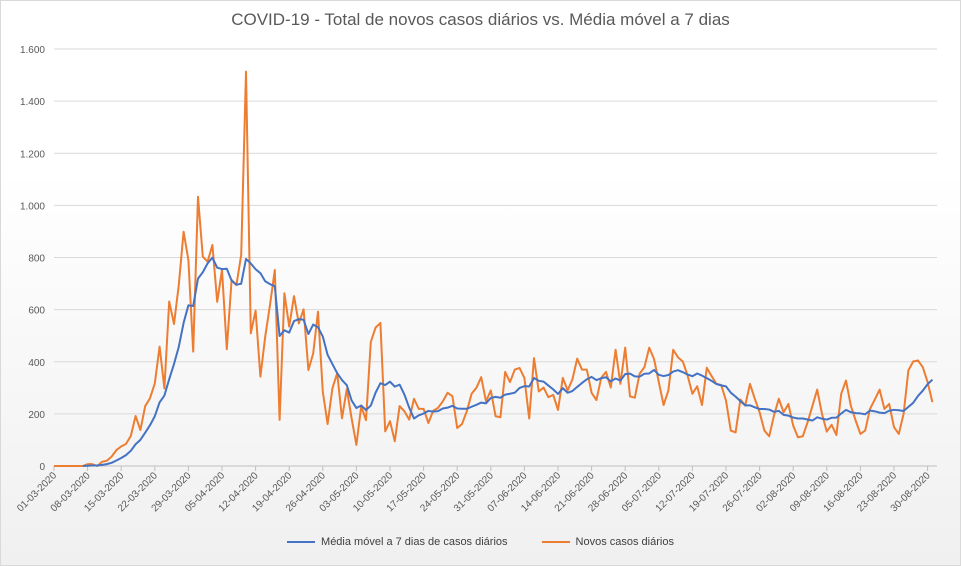 The height and width of the screenshot is (566, 961). What do you see at coordinates (32, 102) in the screenshot?
I see `y-tick-label: 1.400` at bounding box center [32, 102].